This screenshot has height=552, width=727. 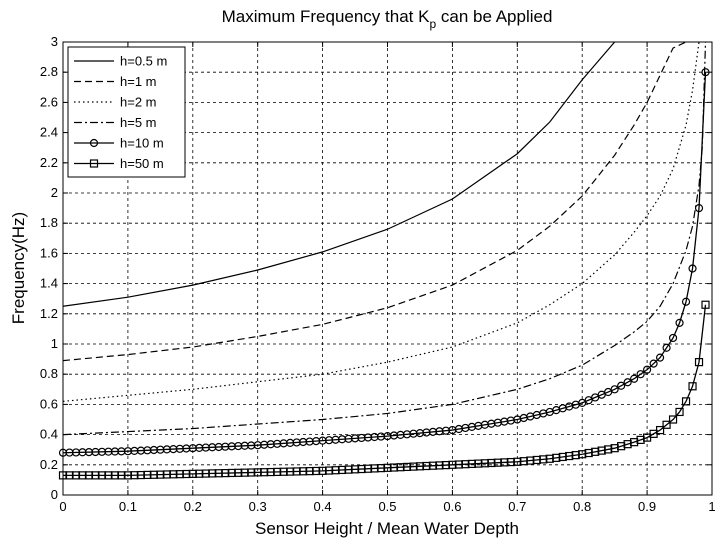 I want to click on y-tick-label: 1, so click(x=54, y=343).